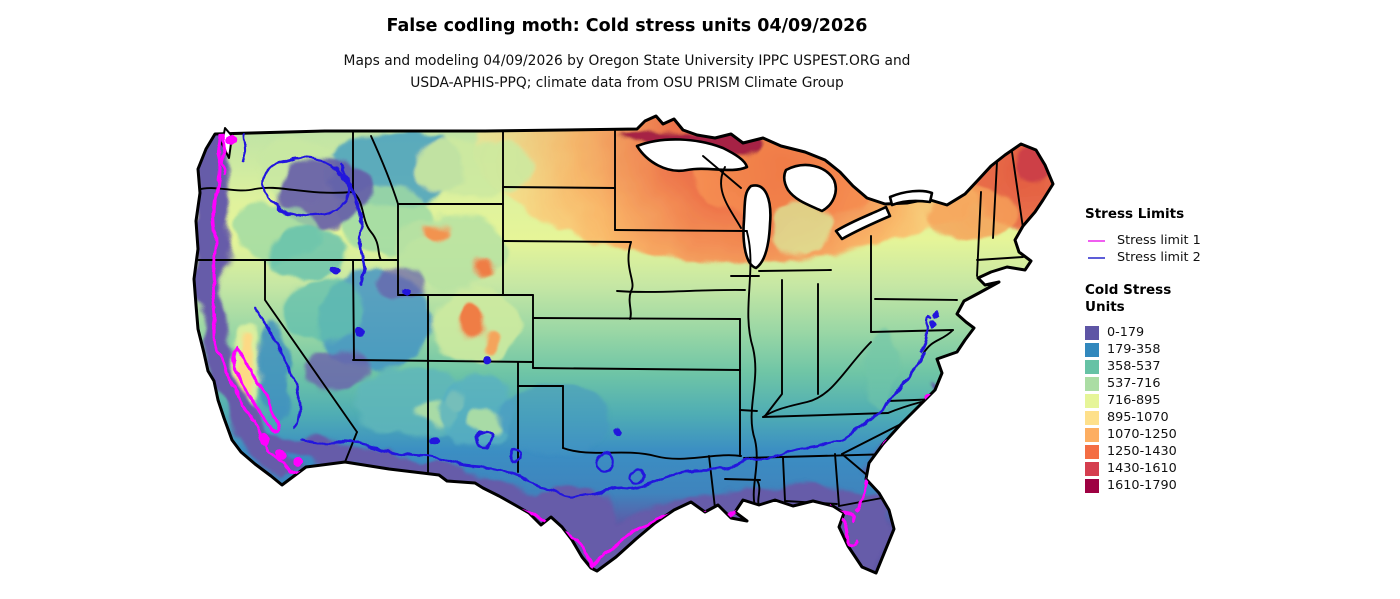 The height and width of the screenshot is (599, 1400). Describe the element at coordinates (1240, 257) in the screenshot. I see `stress-limit-item: Stress limit 2` at that location.